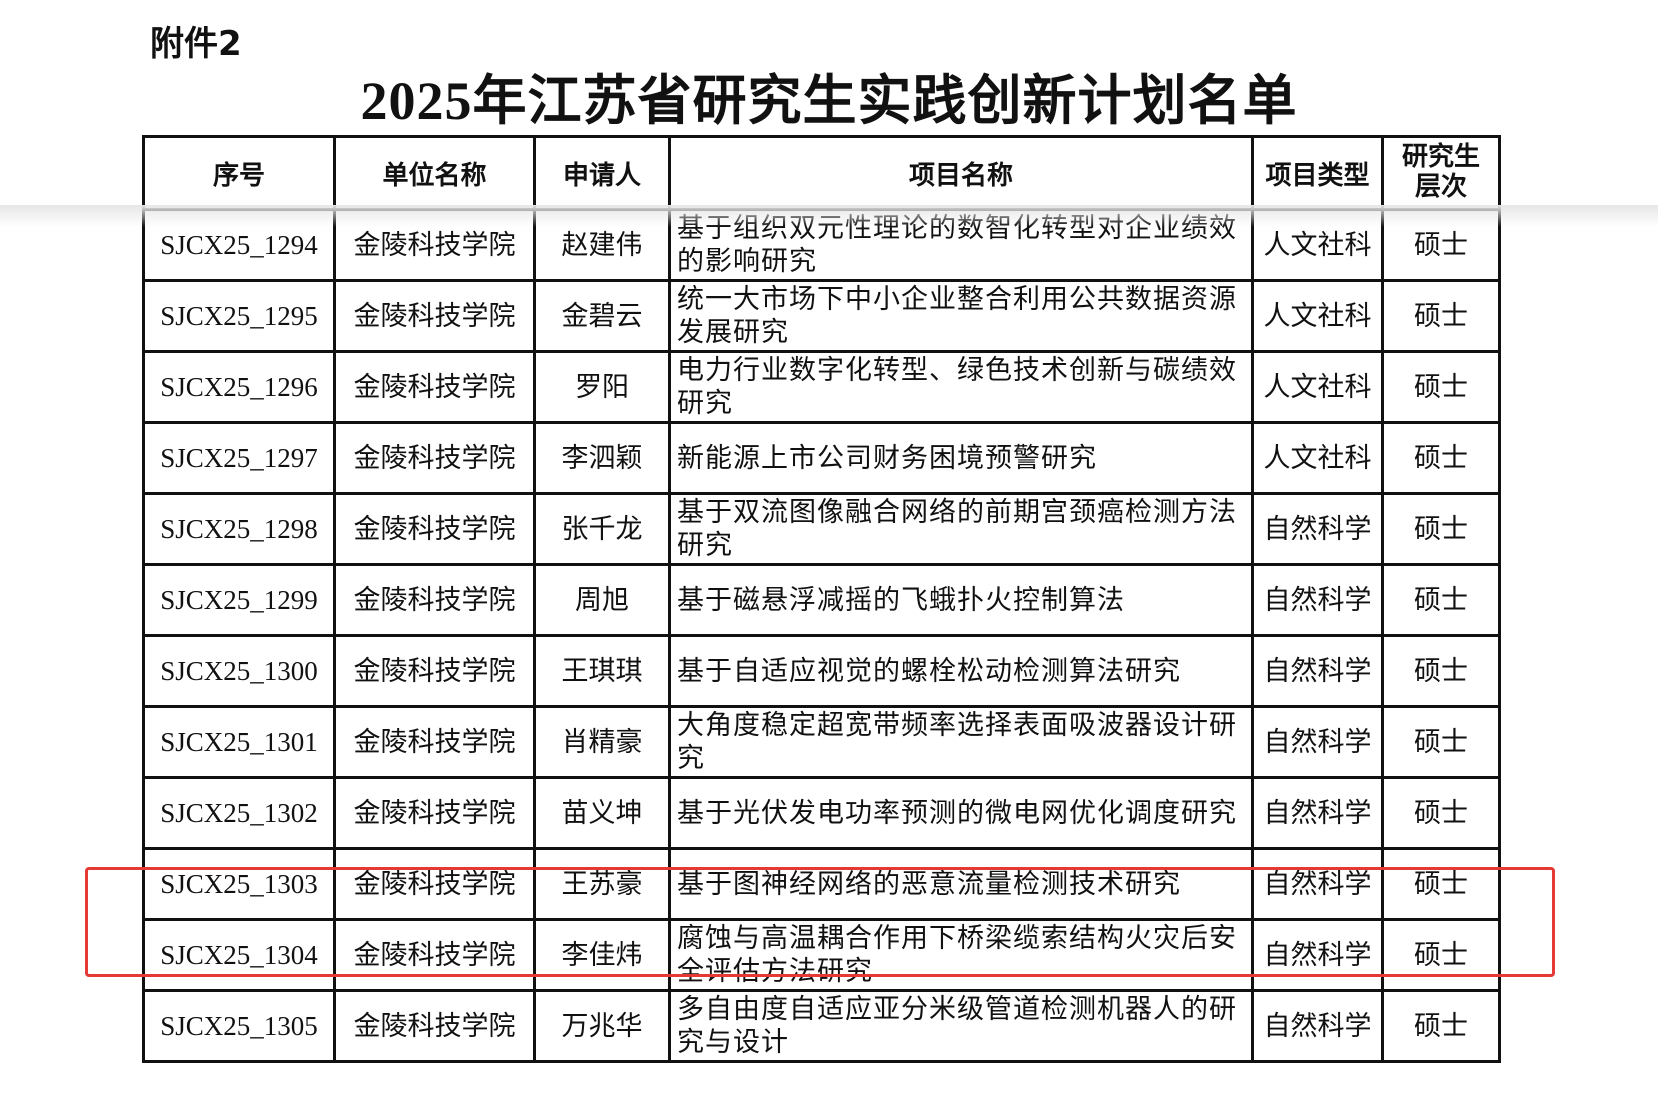 This screenshot has height=1106, width=1658. I want to click on document-title: 2025年江苏省研究生实践创新计划名单, so click(829, 101).